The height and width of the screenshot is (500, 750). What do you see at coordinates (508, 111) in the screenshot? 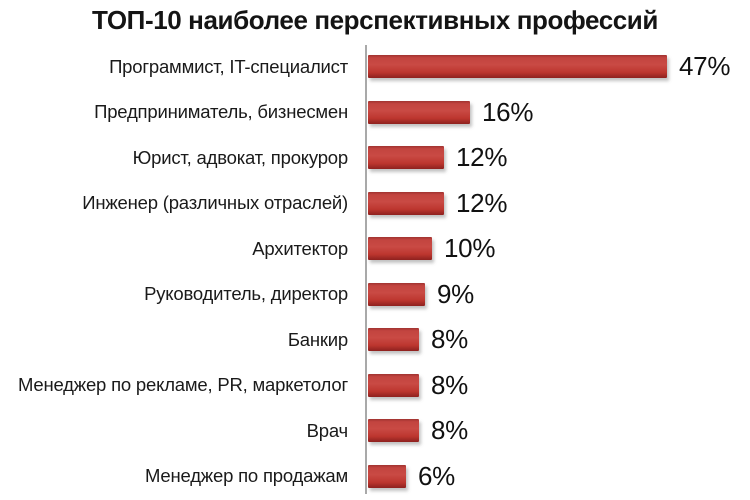
I see `value-label: 16%` at bounding box center [508, 111].